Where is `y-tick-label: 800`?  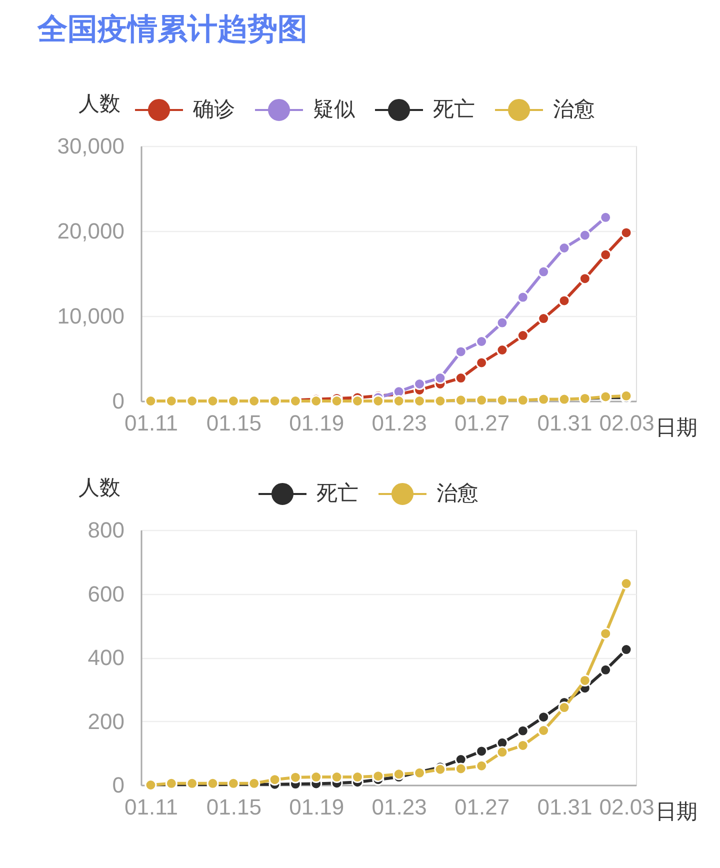 y-tick-label: 800 is located at coordinates (106, 530).